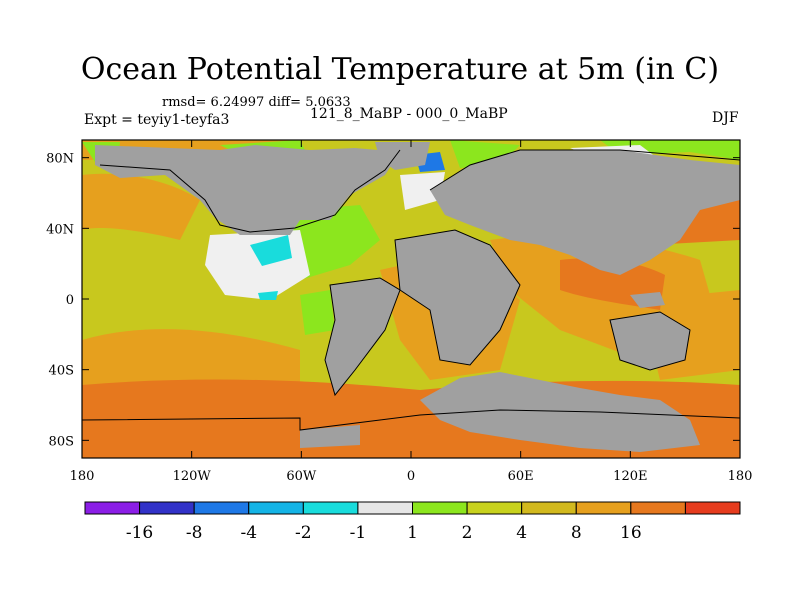  Describe the element at coordinates (411, 476) in the screenshot. I see `x-tick-label: 0` at that location.